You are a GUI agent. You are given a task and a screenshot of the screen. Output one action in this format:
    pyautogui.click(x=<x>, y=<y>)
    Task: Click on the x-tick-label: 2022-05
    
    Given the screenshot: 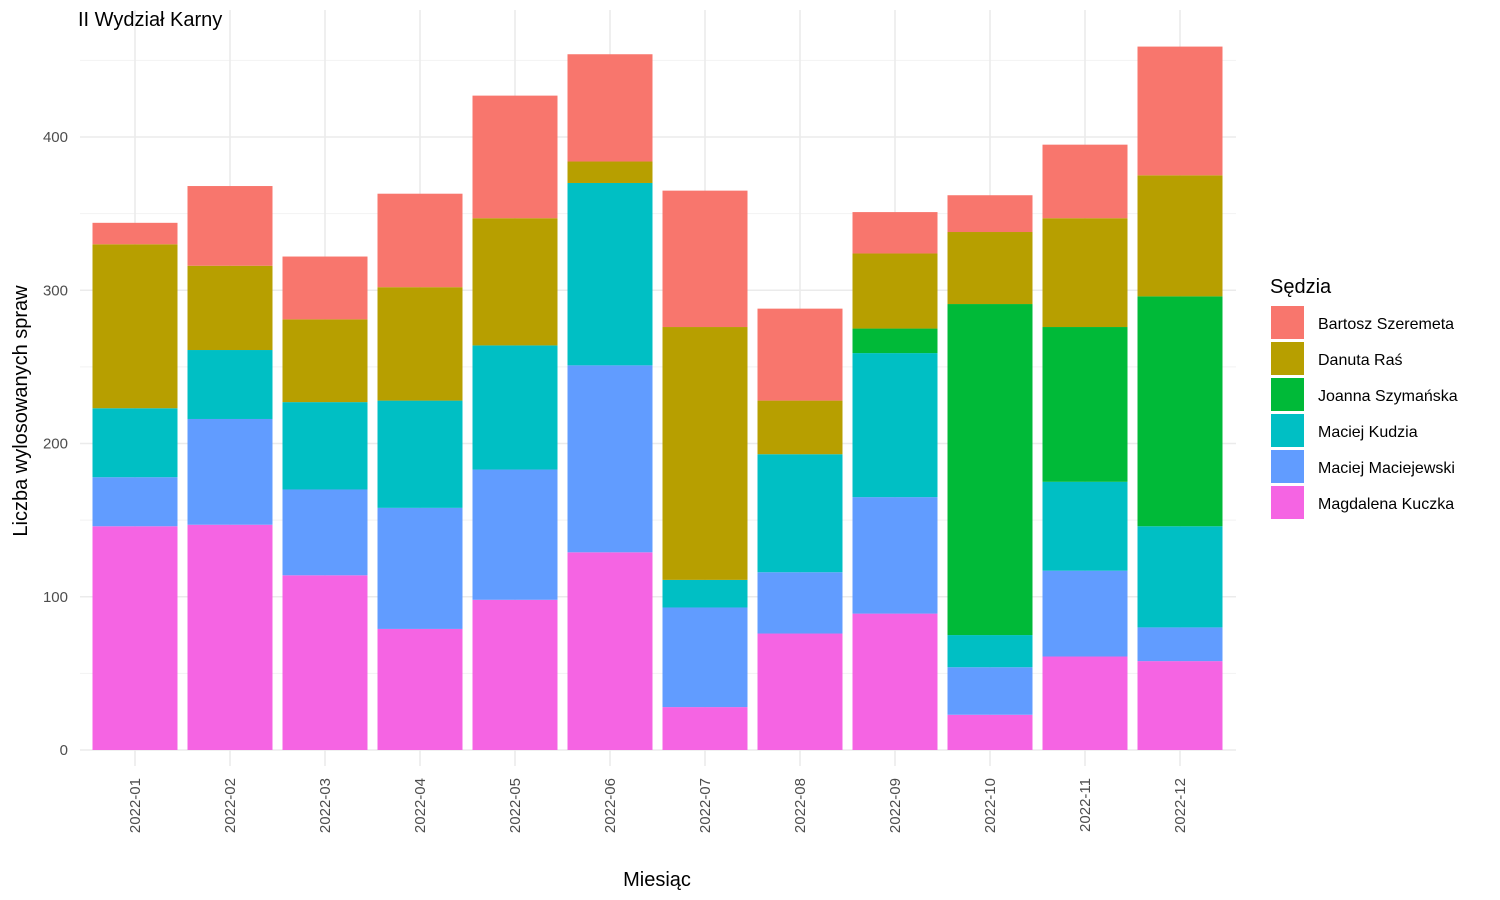 What is the action you would take?
    pyautogui.click(x=515, y=805)
    